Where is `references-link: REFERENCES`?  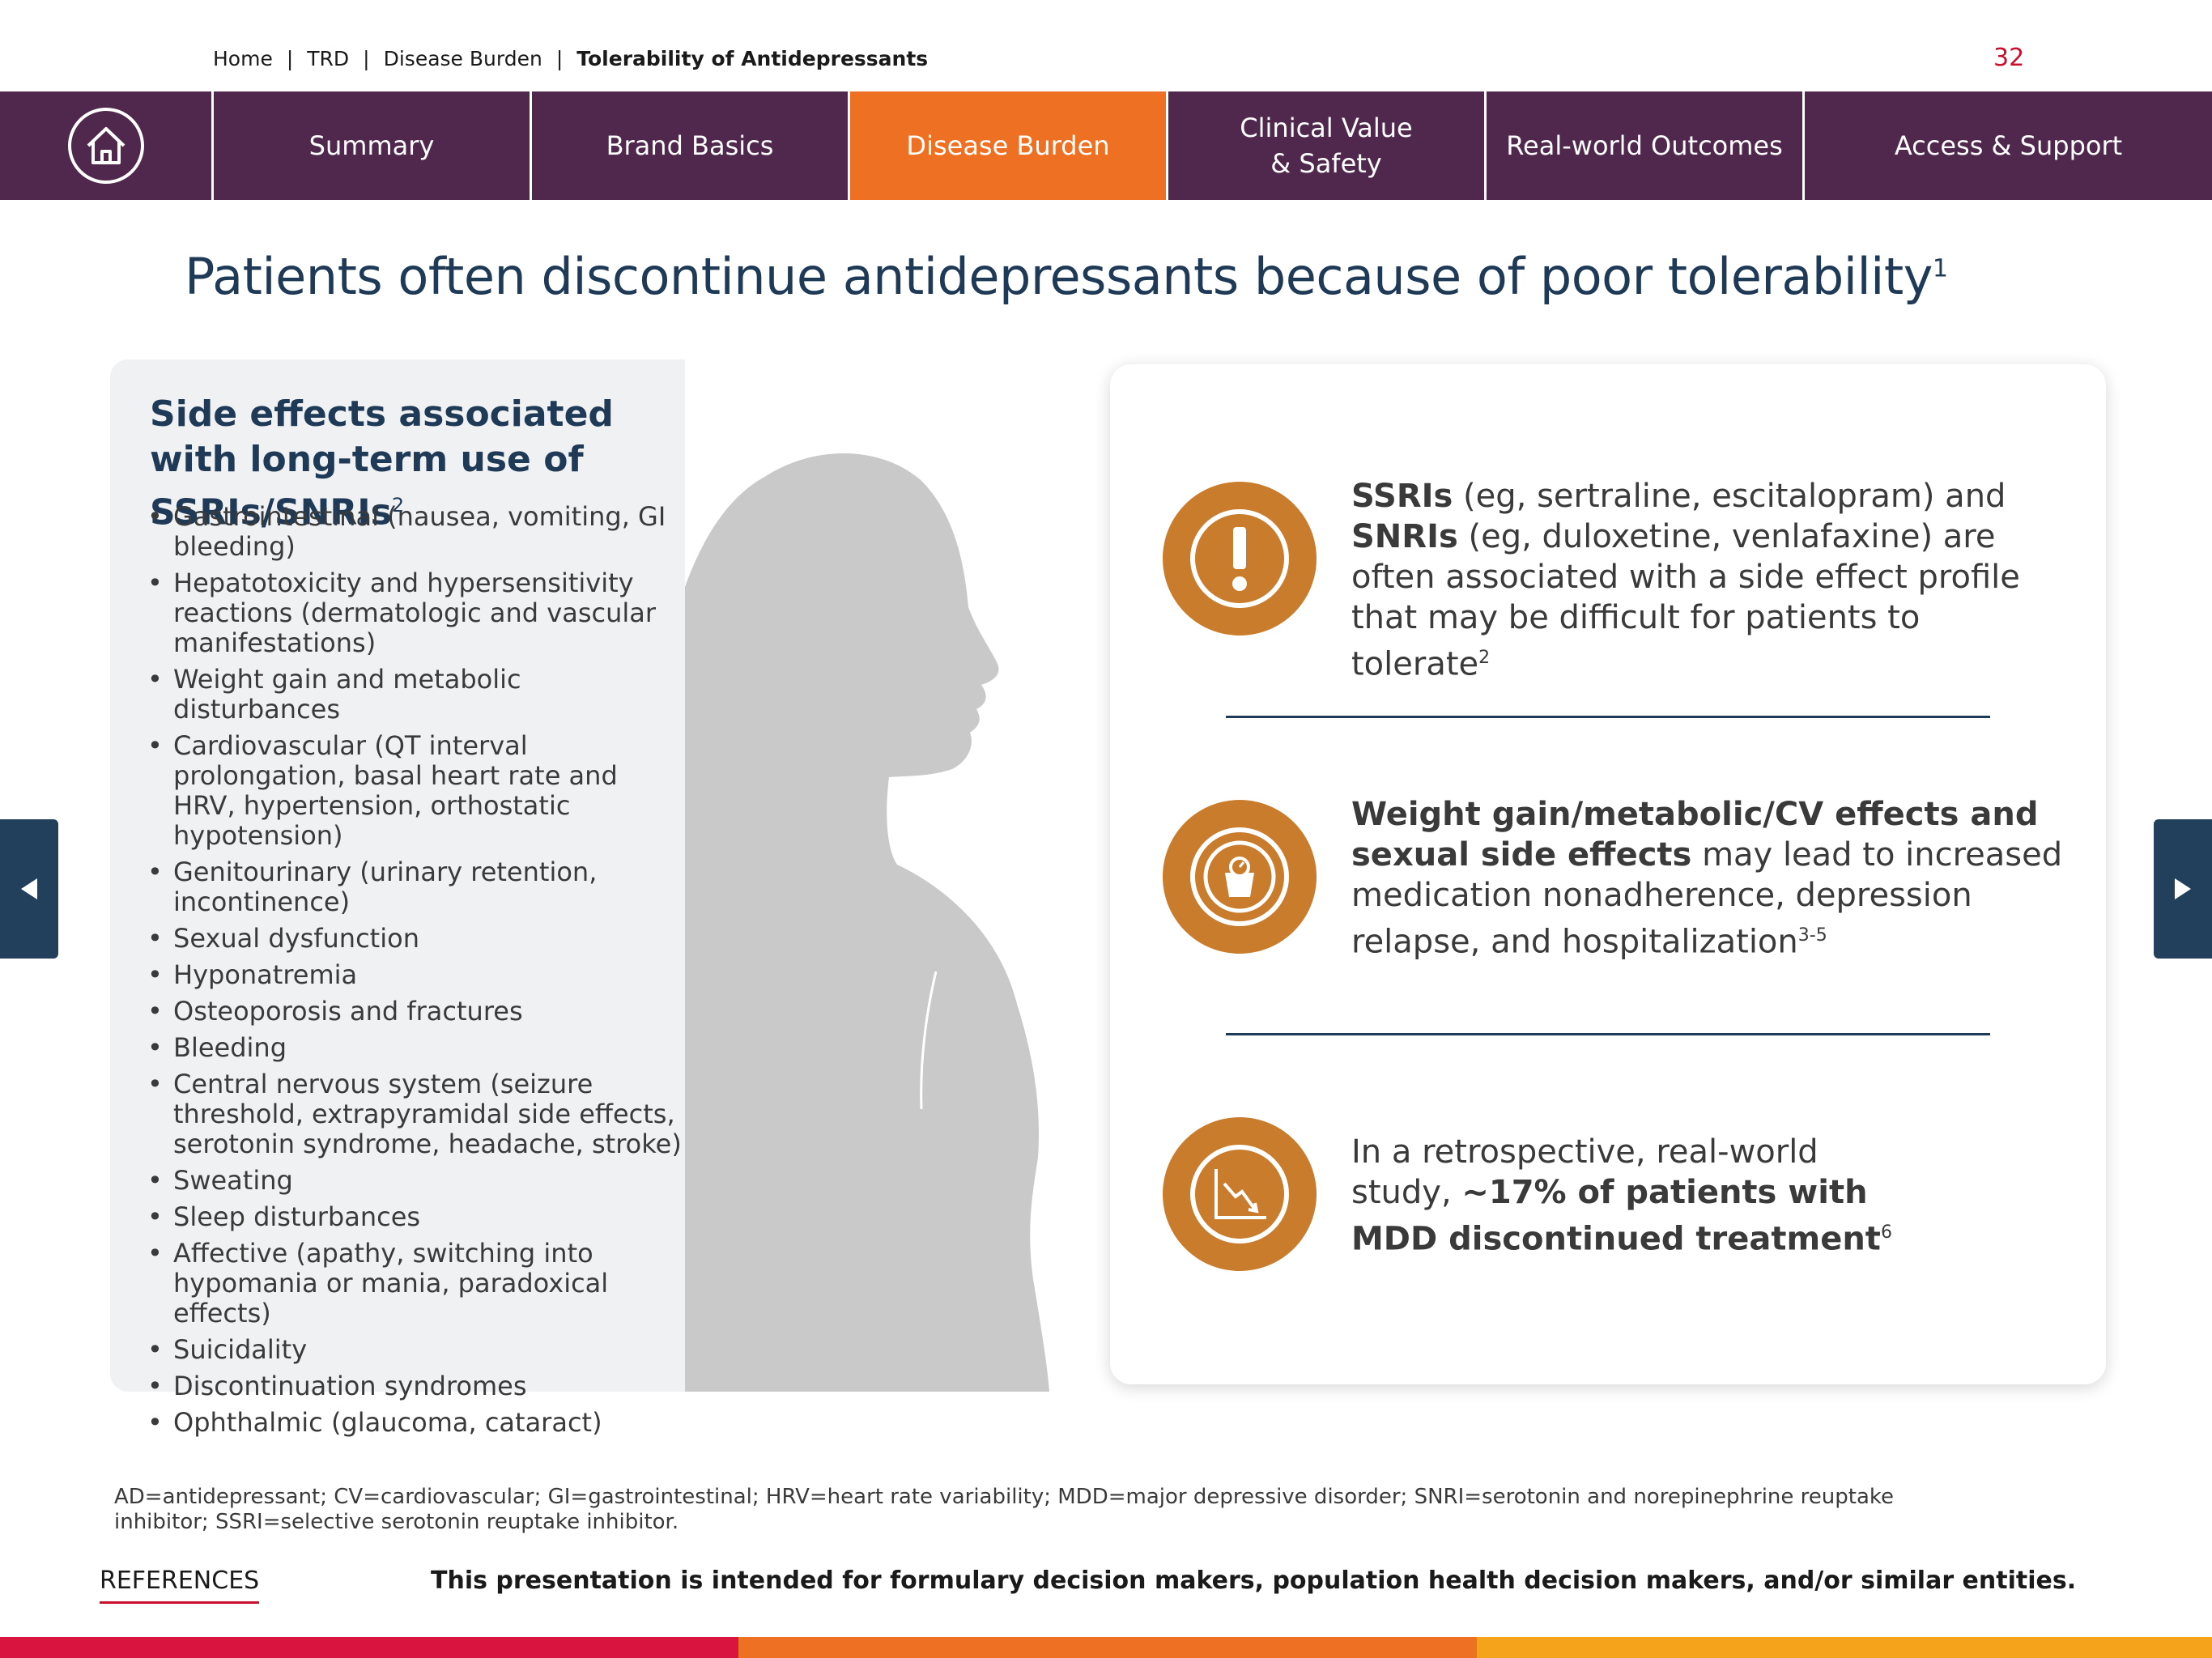 references-link: REFERENCES is located at coordinates (180, 1585).